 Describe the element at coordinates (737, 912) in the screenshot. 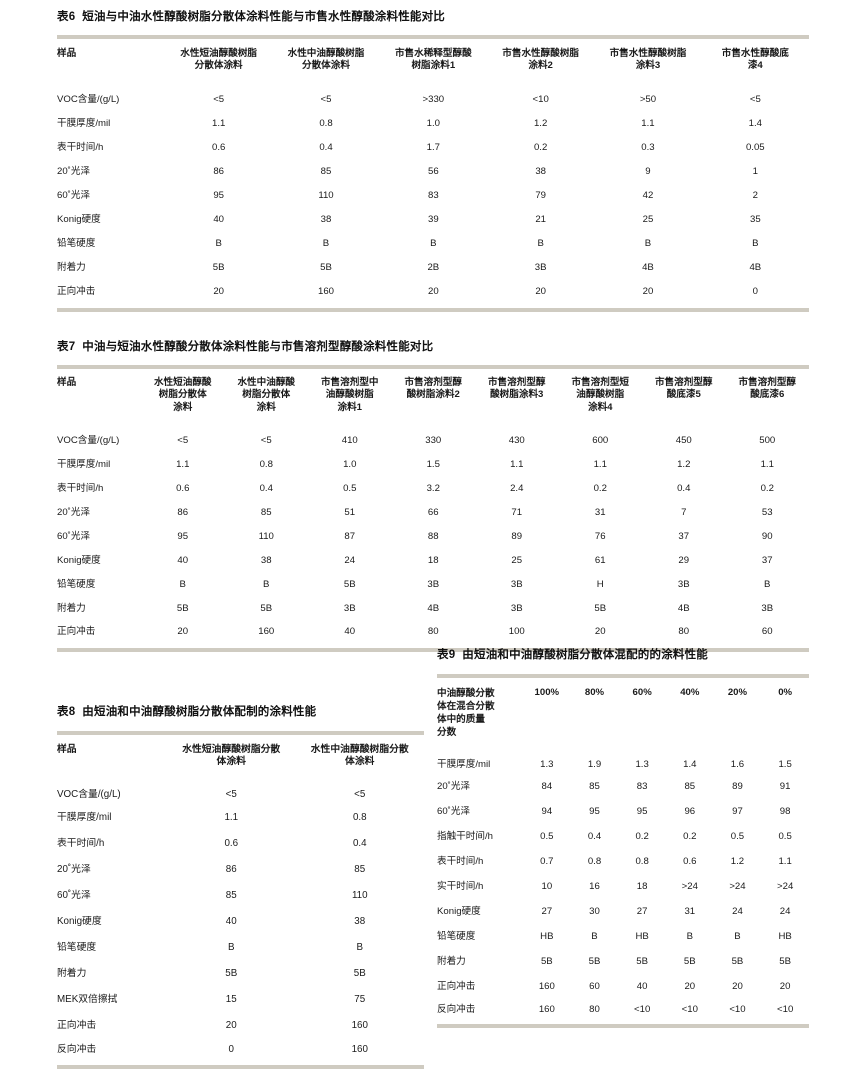

I see `cell: 24` at that location.